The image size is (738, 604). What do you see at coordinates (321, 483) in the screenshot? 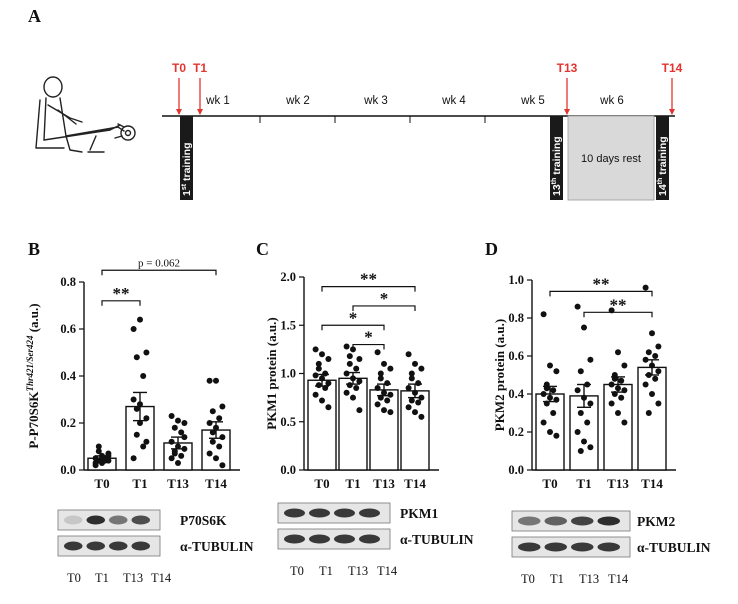
I see `x-tick-label: T0` at bounding box center [321, 483].